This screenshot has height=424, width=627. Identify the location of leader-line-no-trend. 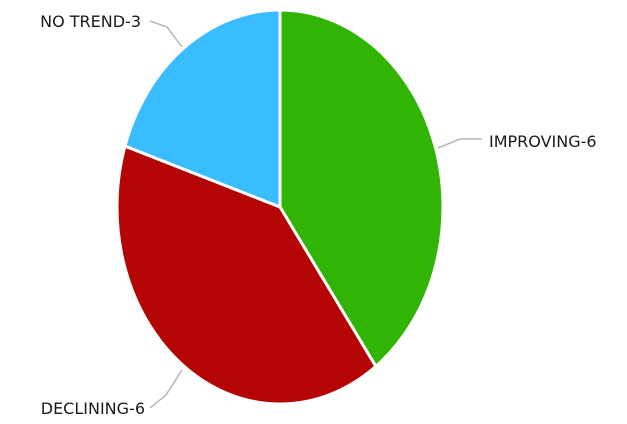
(166, 34).